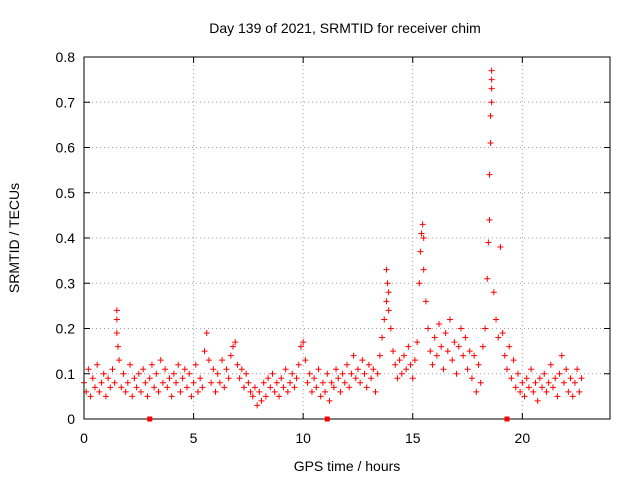  I want to click on y-tick-label: 0.3, so click(66, 283).